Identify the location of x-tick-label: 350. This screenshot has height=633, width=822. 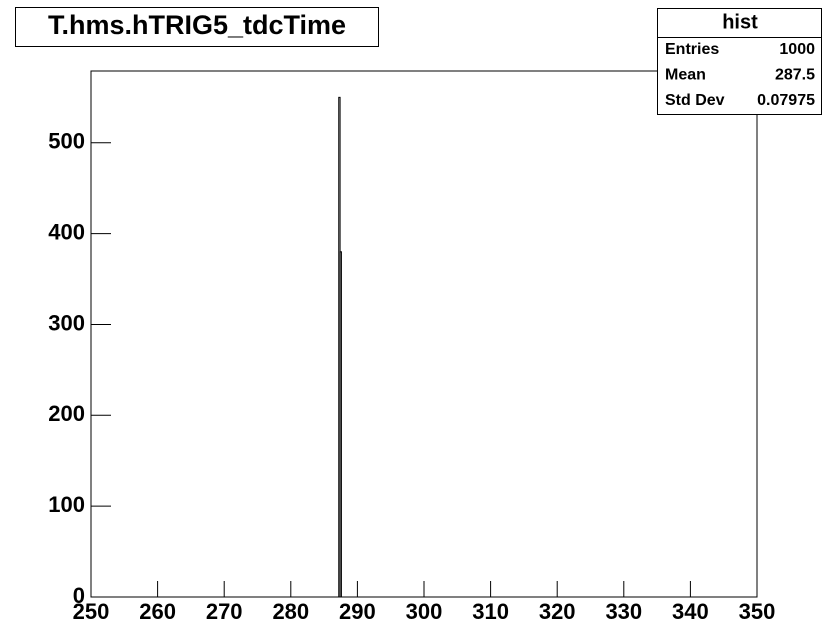
(757, 611).